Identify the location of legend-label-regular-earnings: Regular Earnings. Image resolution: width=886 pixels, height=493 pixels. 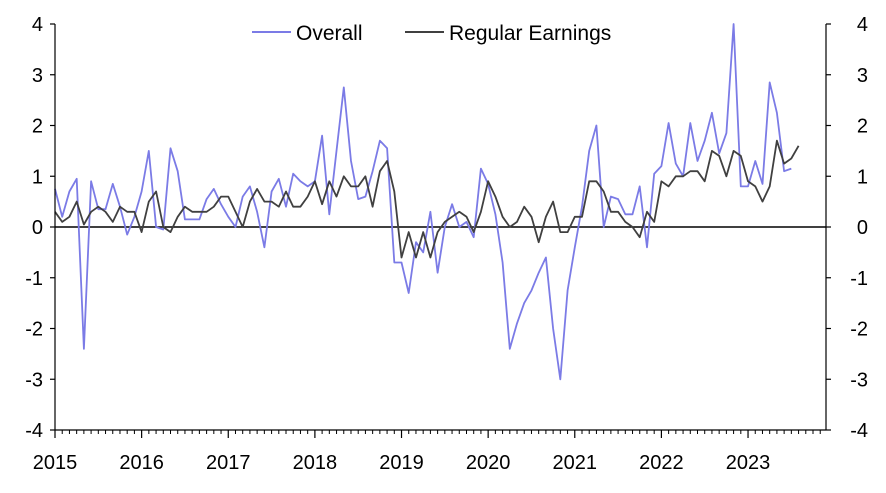
(530, 33).